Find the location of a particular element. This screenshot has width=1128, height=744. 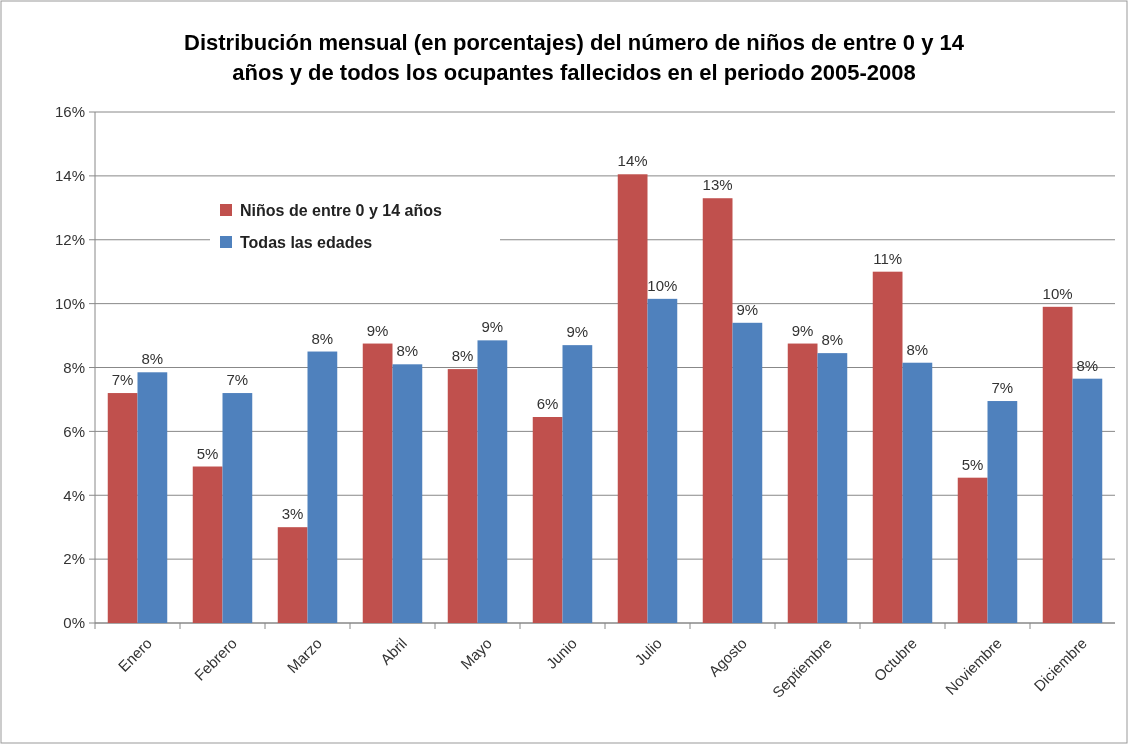

y-tick-label: 16% is located at coordinates (69, 112).